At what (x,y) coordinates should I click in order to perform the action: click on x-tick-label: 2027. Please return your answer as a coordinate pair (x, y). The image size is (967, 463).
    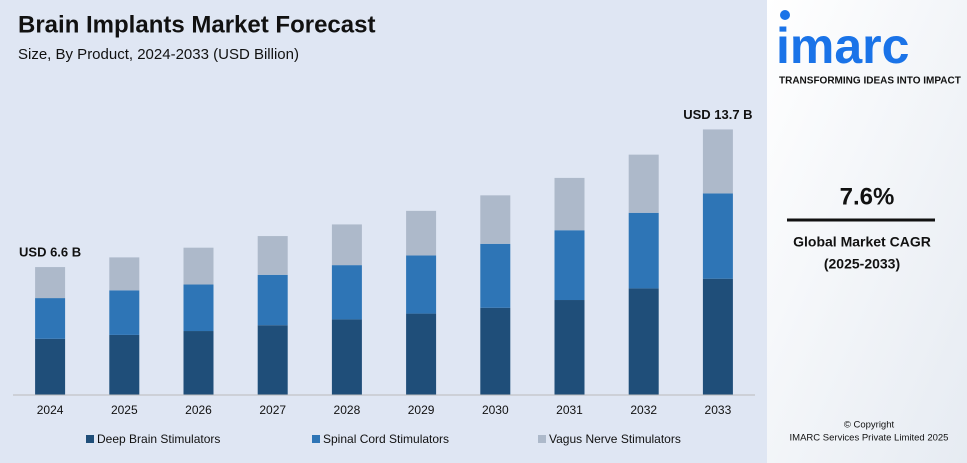
    Looking at the image, I should click on (272, 410).